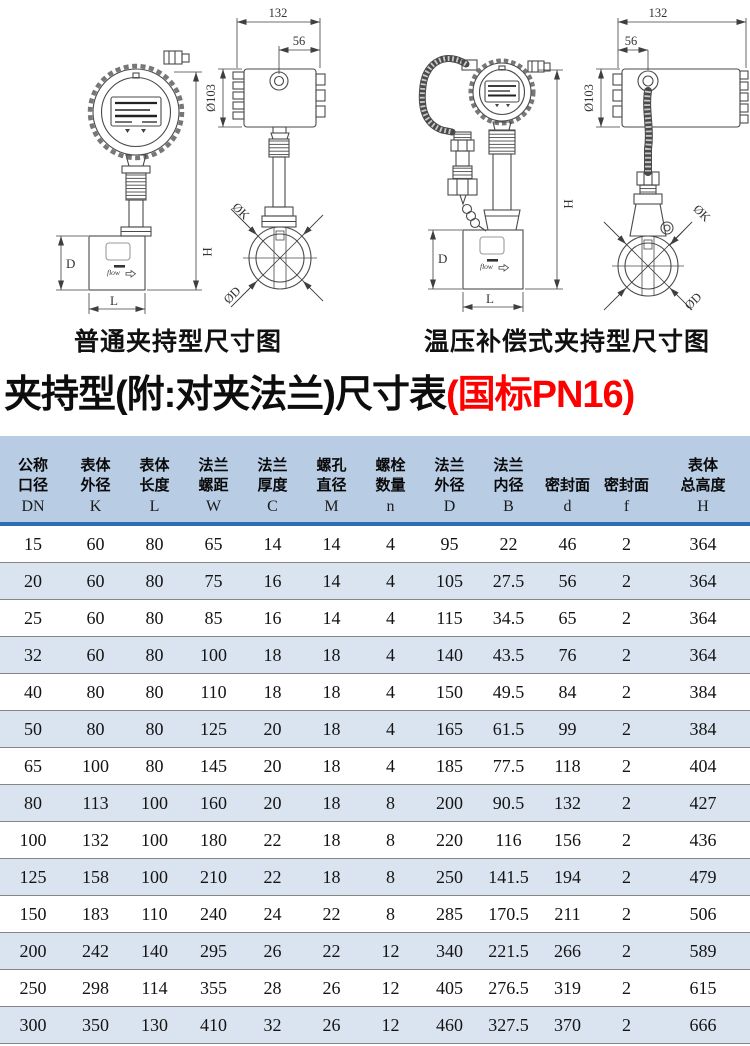  I want to click on ordinary-clamp-diagram: 132 56 Ø103 H D L ØK ØD flow, so click(191, 160).